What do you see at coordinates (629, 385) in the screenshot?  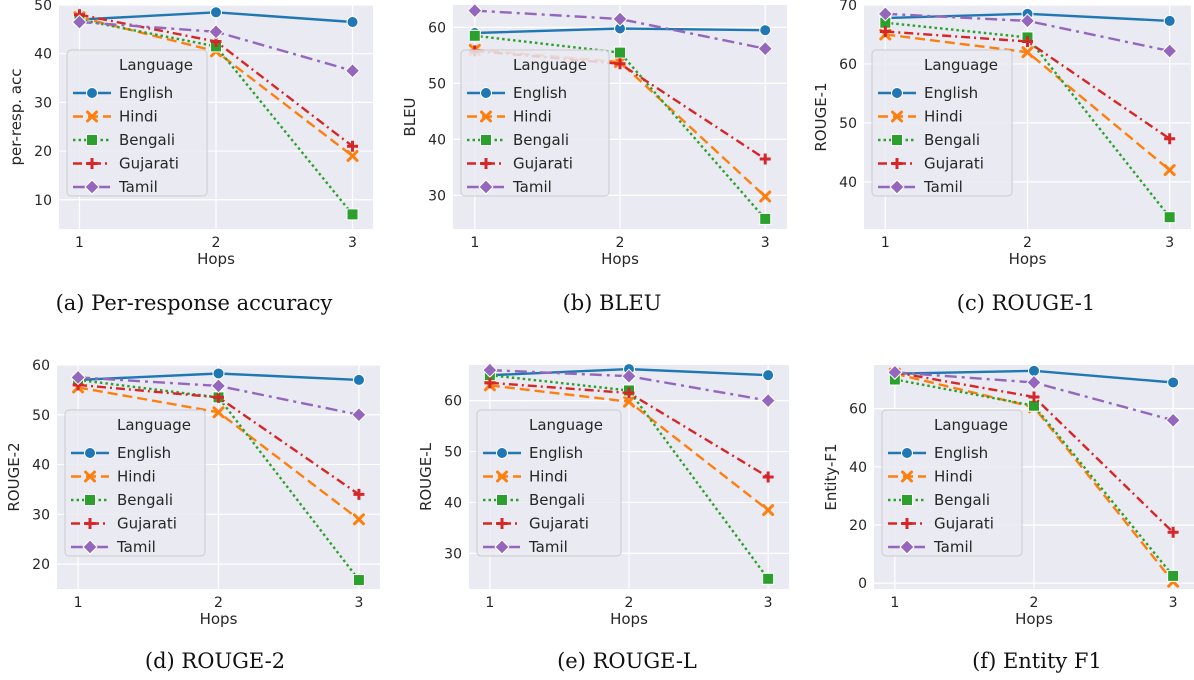 I see `series-line-tamil` at bounding box center [629, 385].